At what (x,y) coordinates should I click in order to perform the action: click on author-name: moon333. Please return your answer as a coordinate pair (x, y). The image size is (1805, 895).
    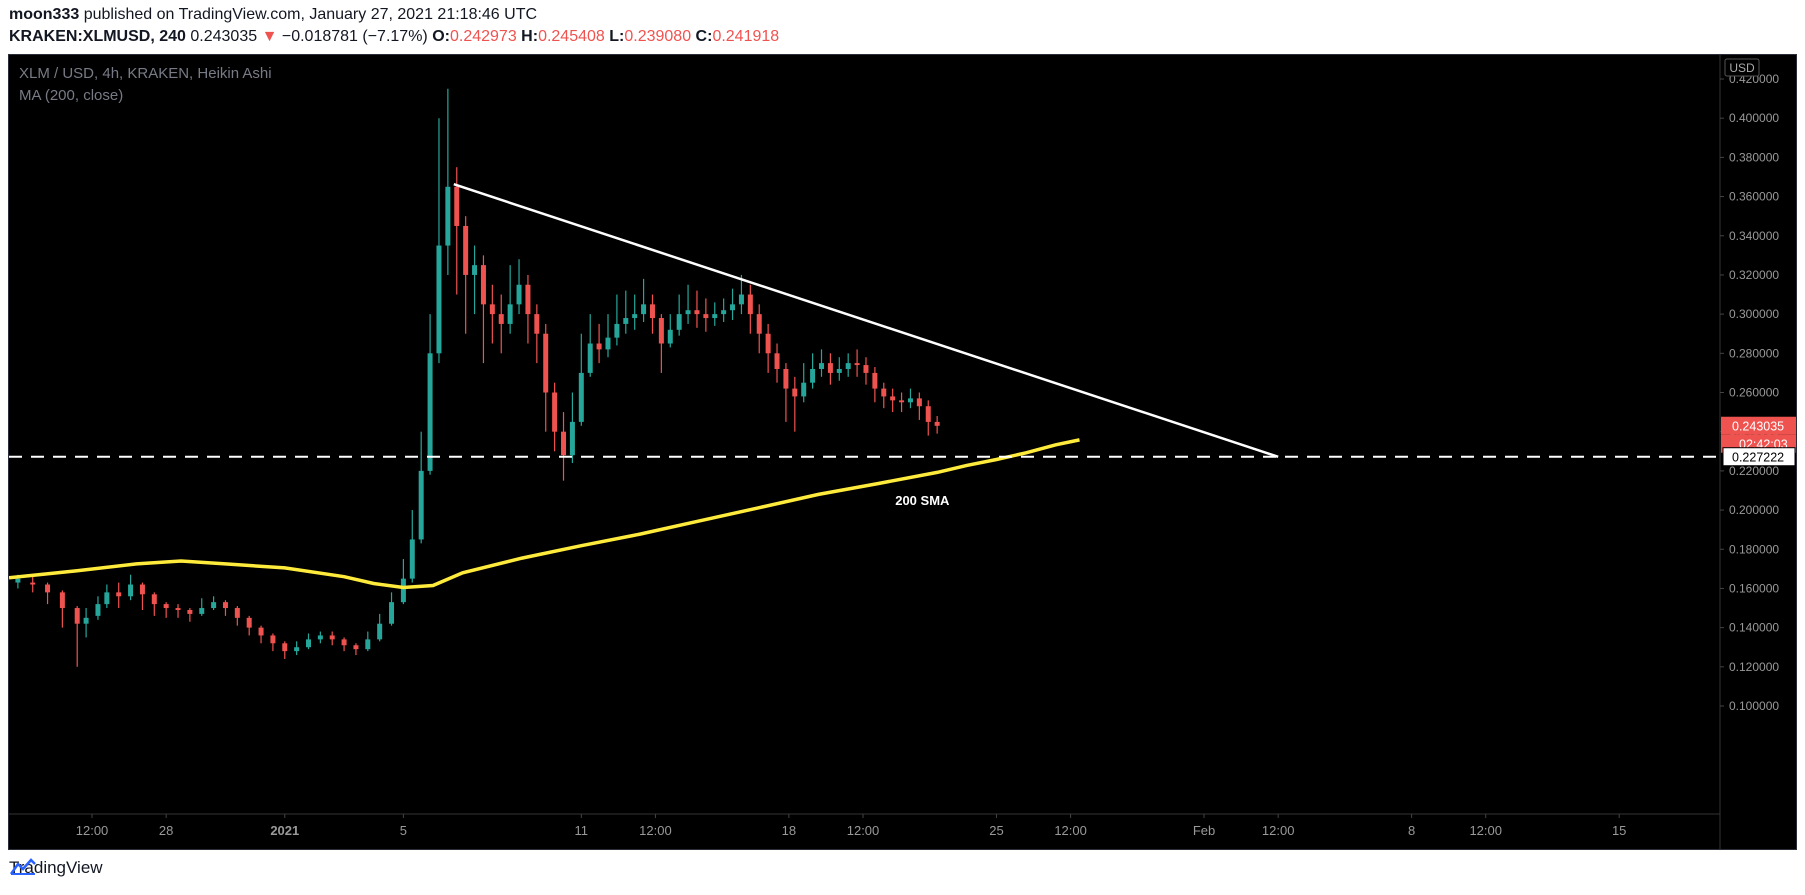
    Looking at the image, I should click on (44, 14).